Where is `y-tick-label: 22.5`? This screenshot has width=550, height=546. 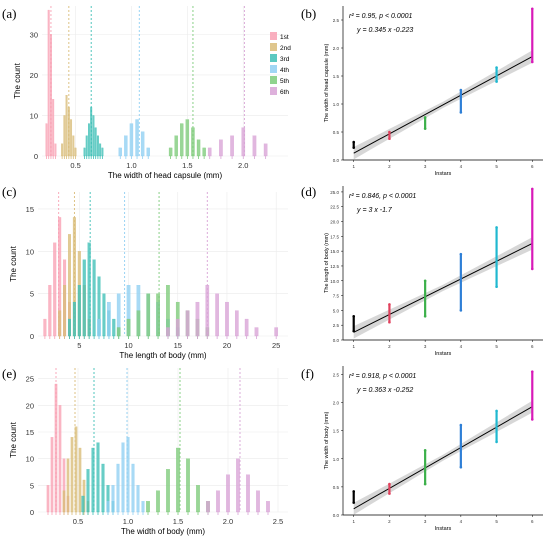
y-tick-label: 22.5 is located at coordinates (334, 207).